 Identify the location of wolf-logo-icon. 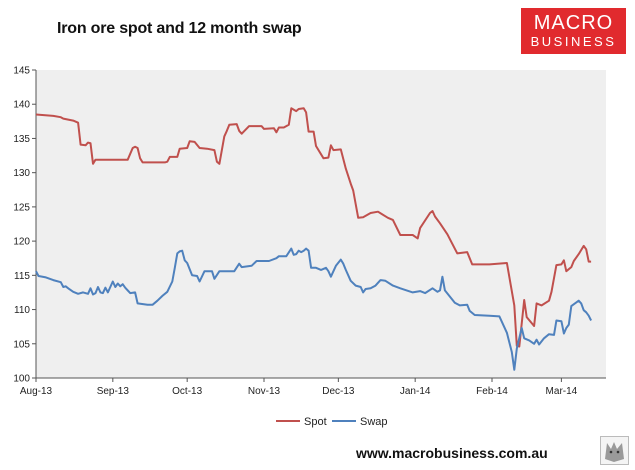
(614, 450).